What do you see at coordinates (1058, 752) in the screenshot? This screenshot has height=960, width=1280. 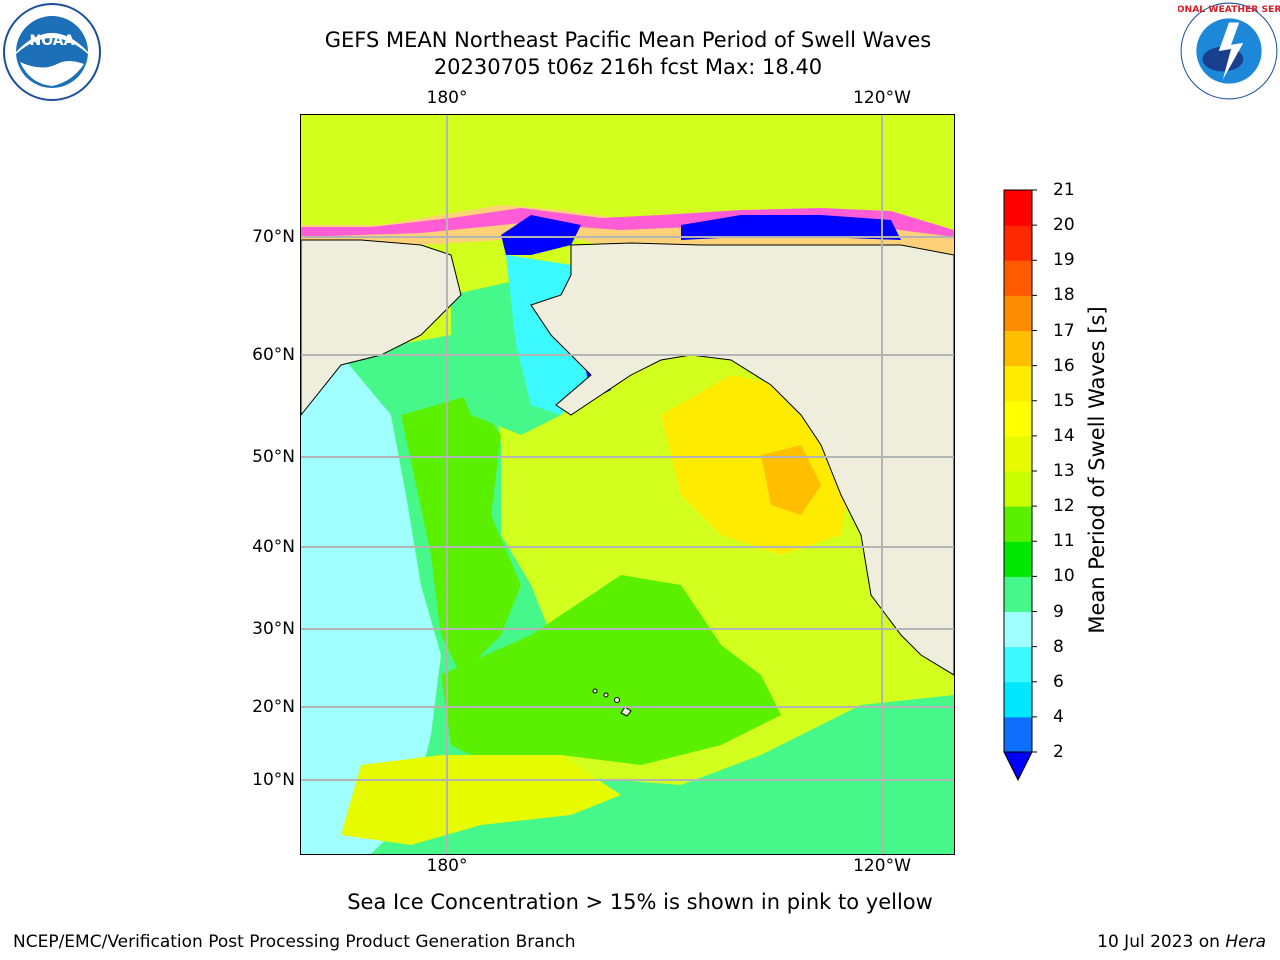 I see `colorbar-tick-label: 2` at bounding box center [1058, 752].